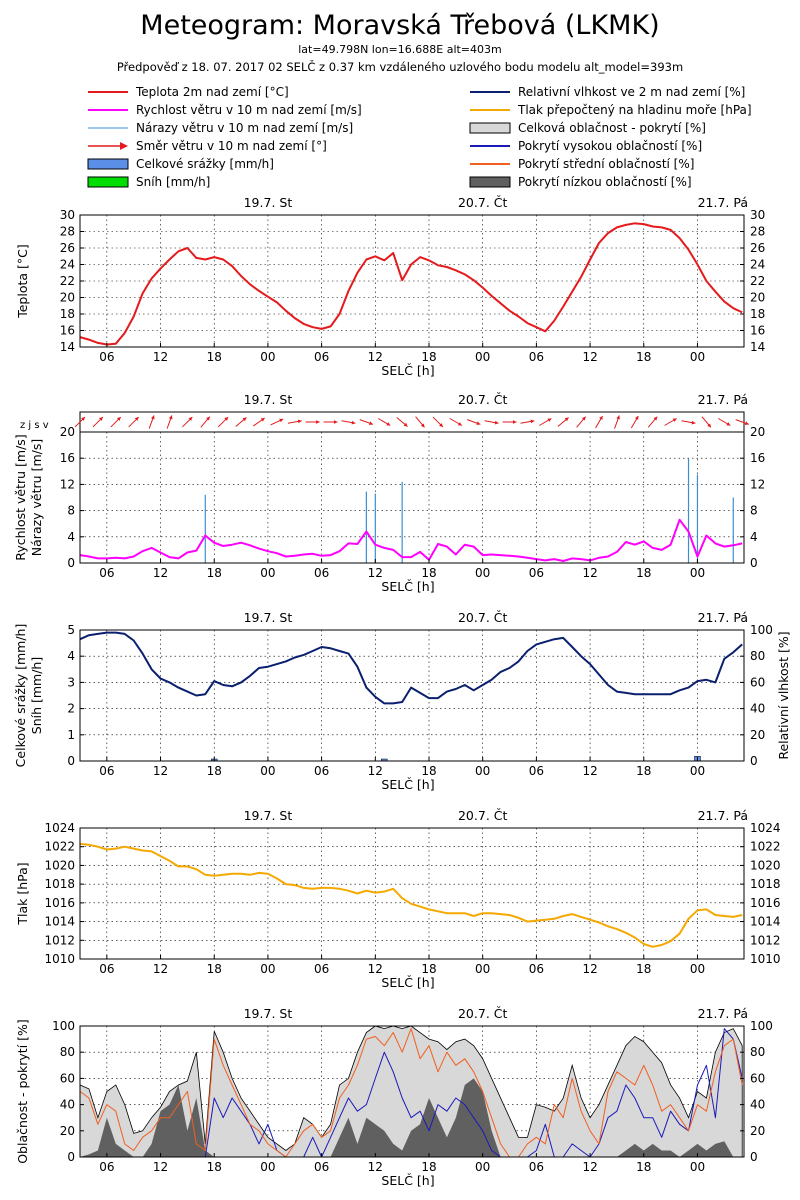 The width and height of the screenshot is (800, 1200). I want to click on y-tick-label-right: 30, so click(757, 215).